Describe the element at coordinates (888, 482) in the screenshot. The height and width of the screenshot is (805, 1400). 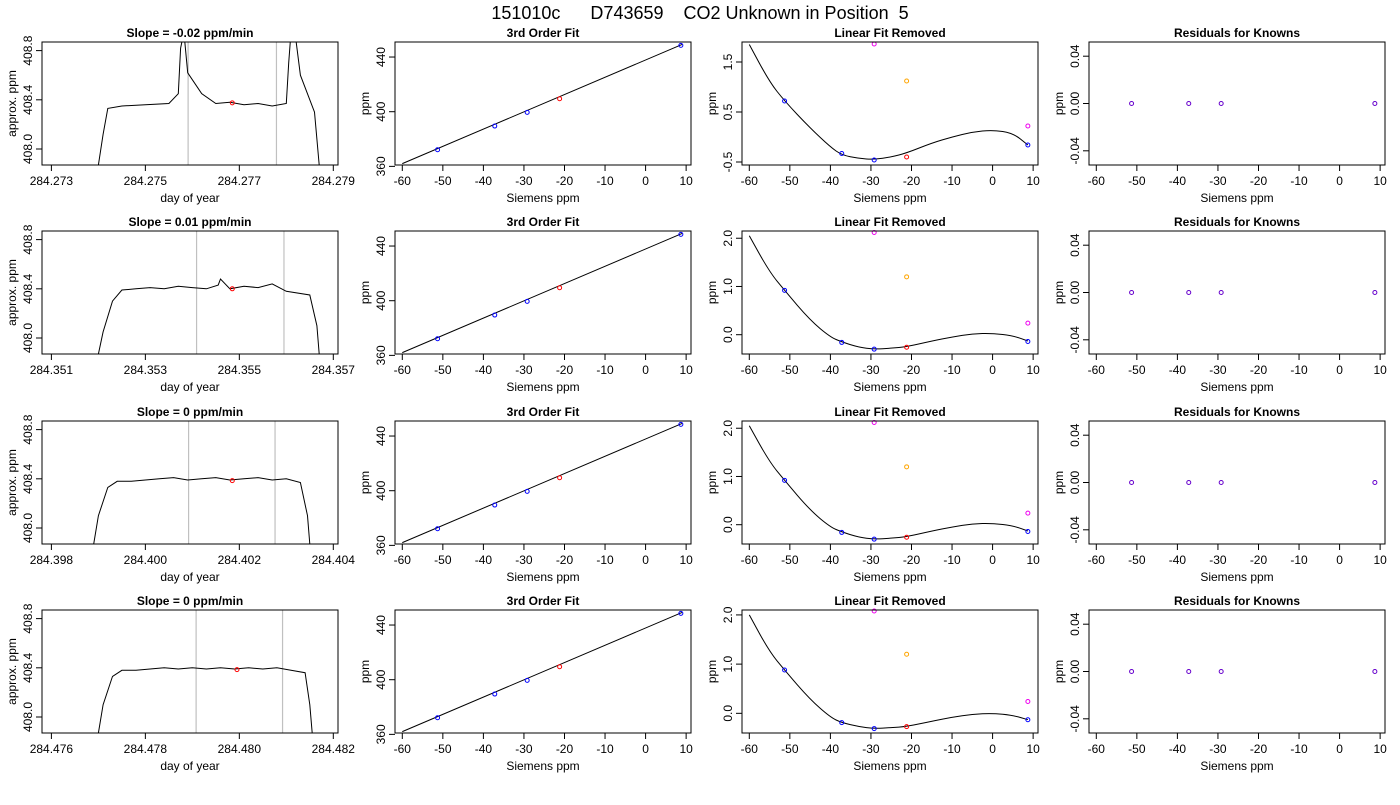
I see `fit-curve` at that location.